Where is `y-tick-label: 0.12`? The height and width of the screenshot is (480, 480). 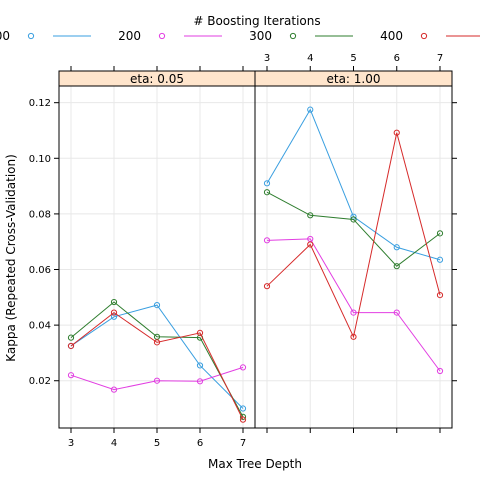 y-tick-label: 0.12 is located at coordinates (40, 103).